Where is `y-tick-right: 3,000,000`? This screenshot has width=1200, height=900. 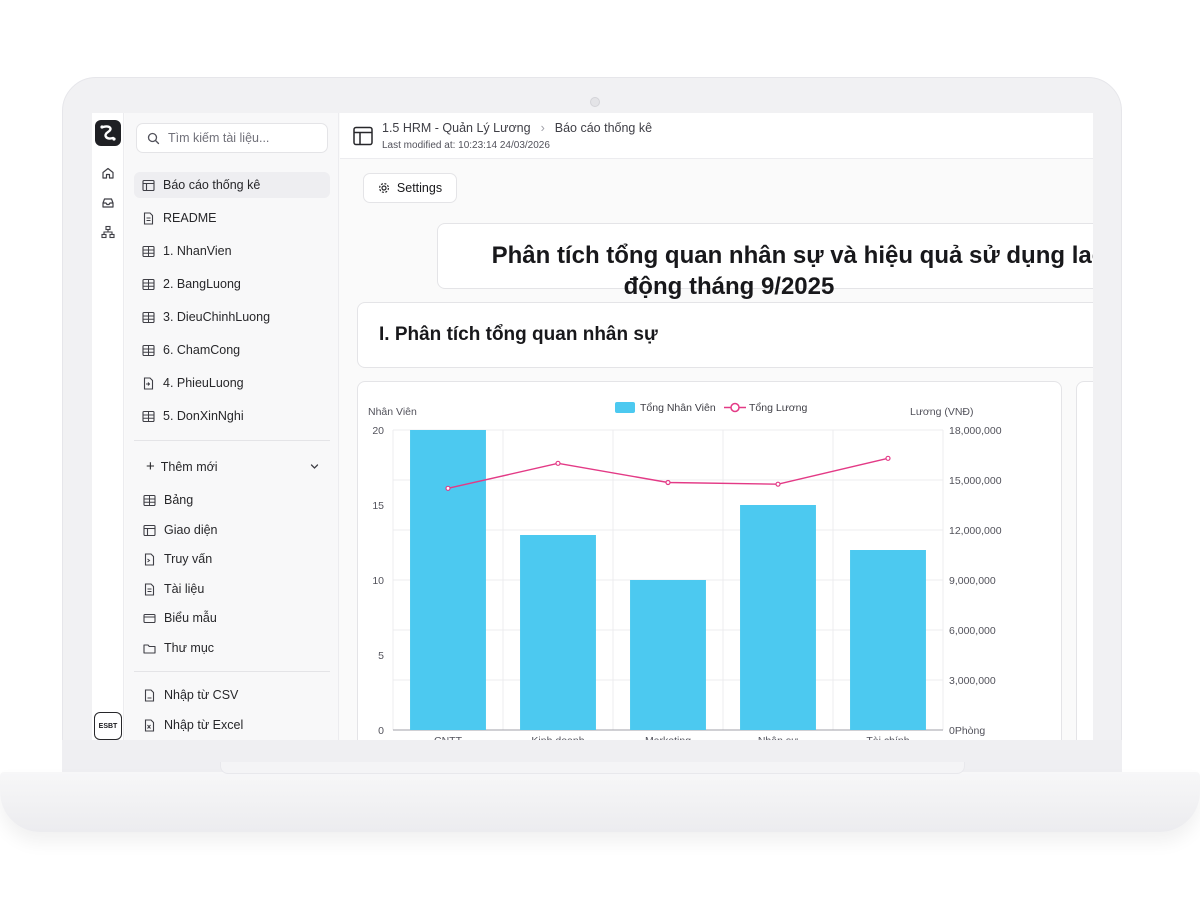
y-tick-right: 3,000,000 is located at coordinates (972, 681).